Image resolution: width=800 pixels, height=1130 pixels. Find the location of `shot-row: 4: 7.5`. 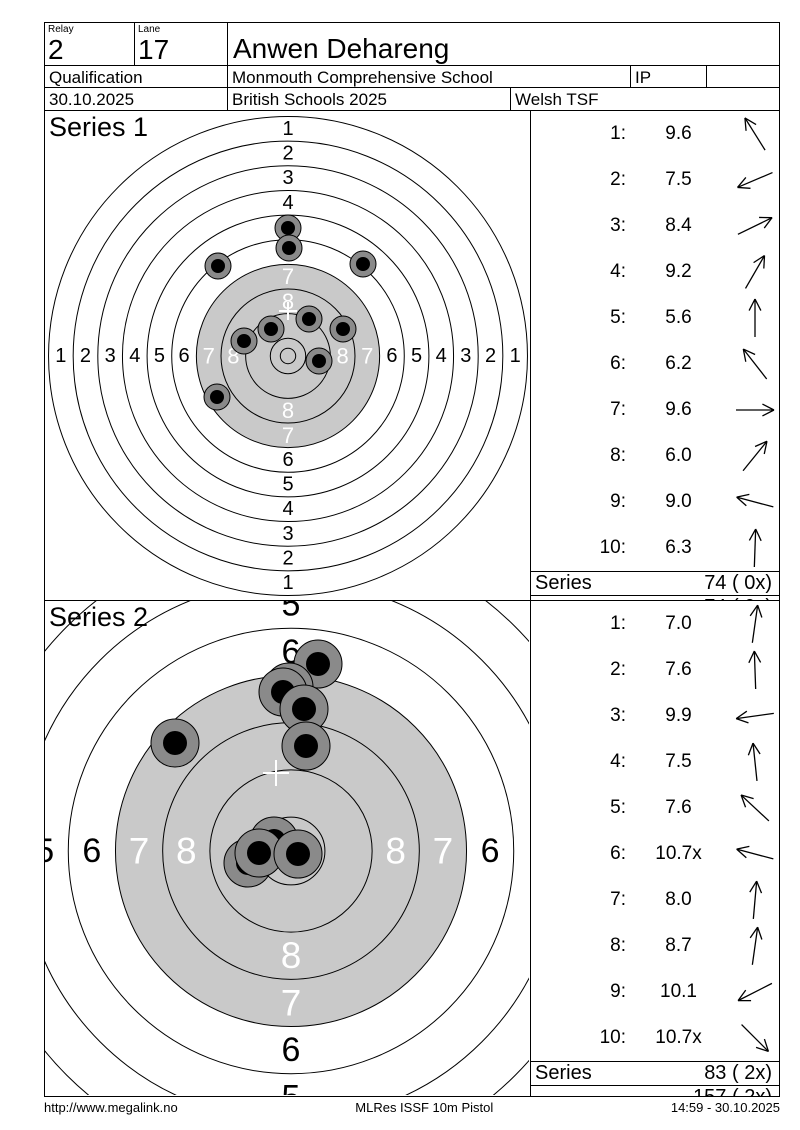

shot-row: 4: 7.5 is located at coordinates (655, 762).